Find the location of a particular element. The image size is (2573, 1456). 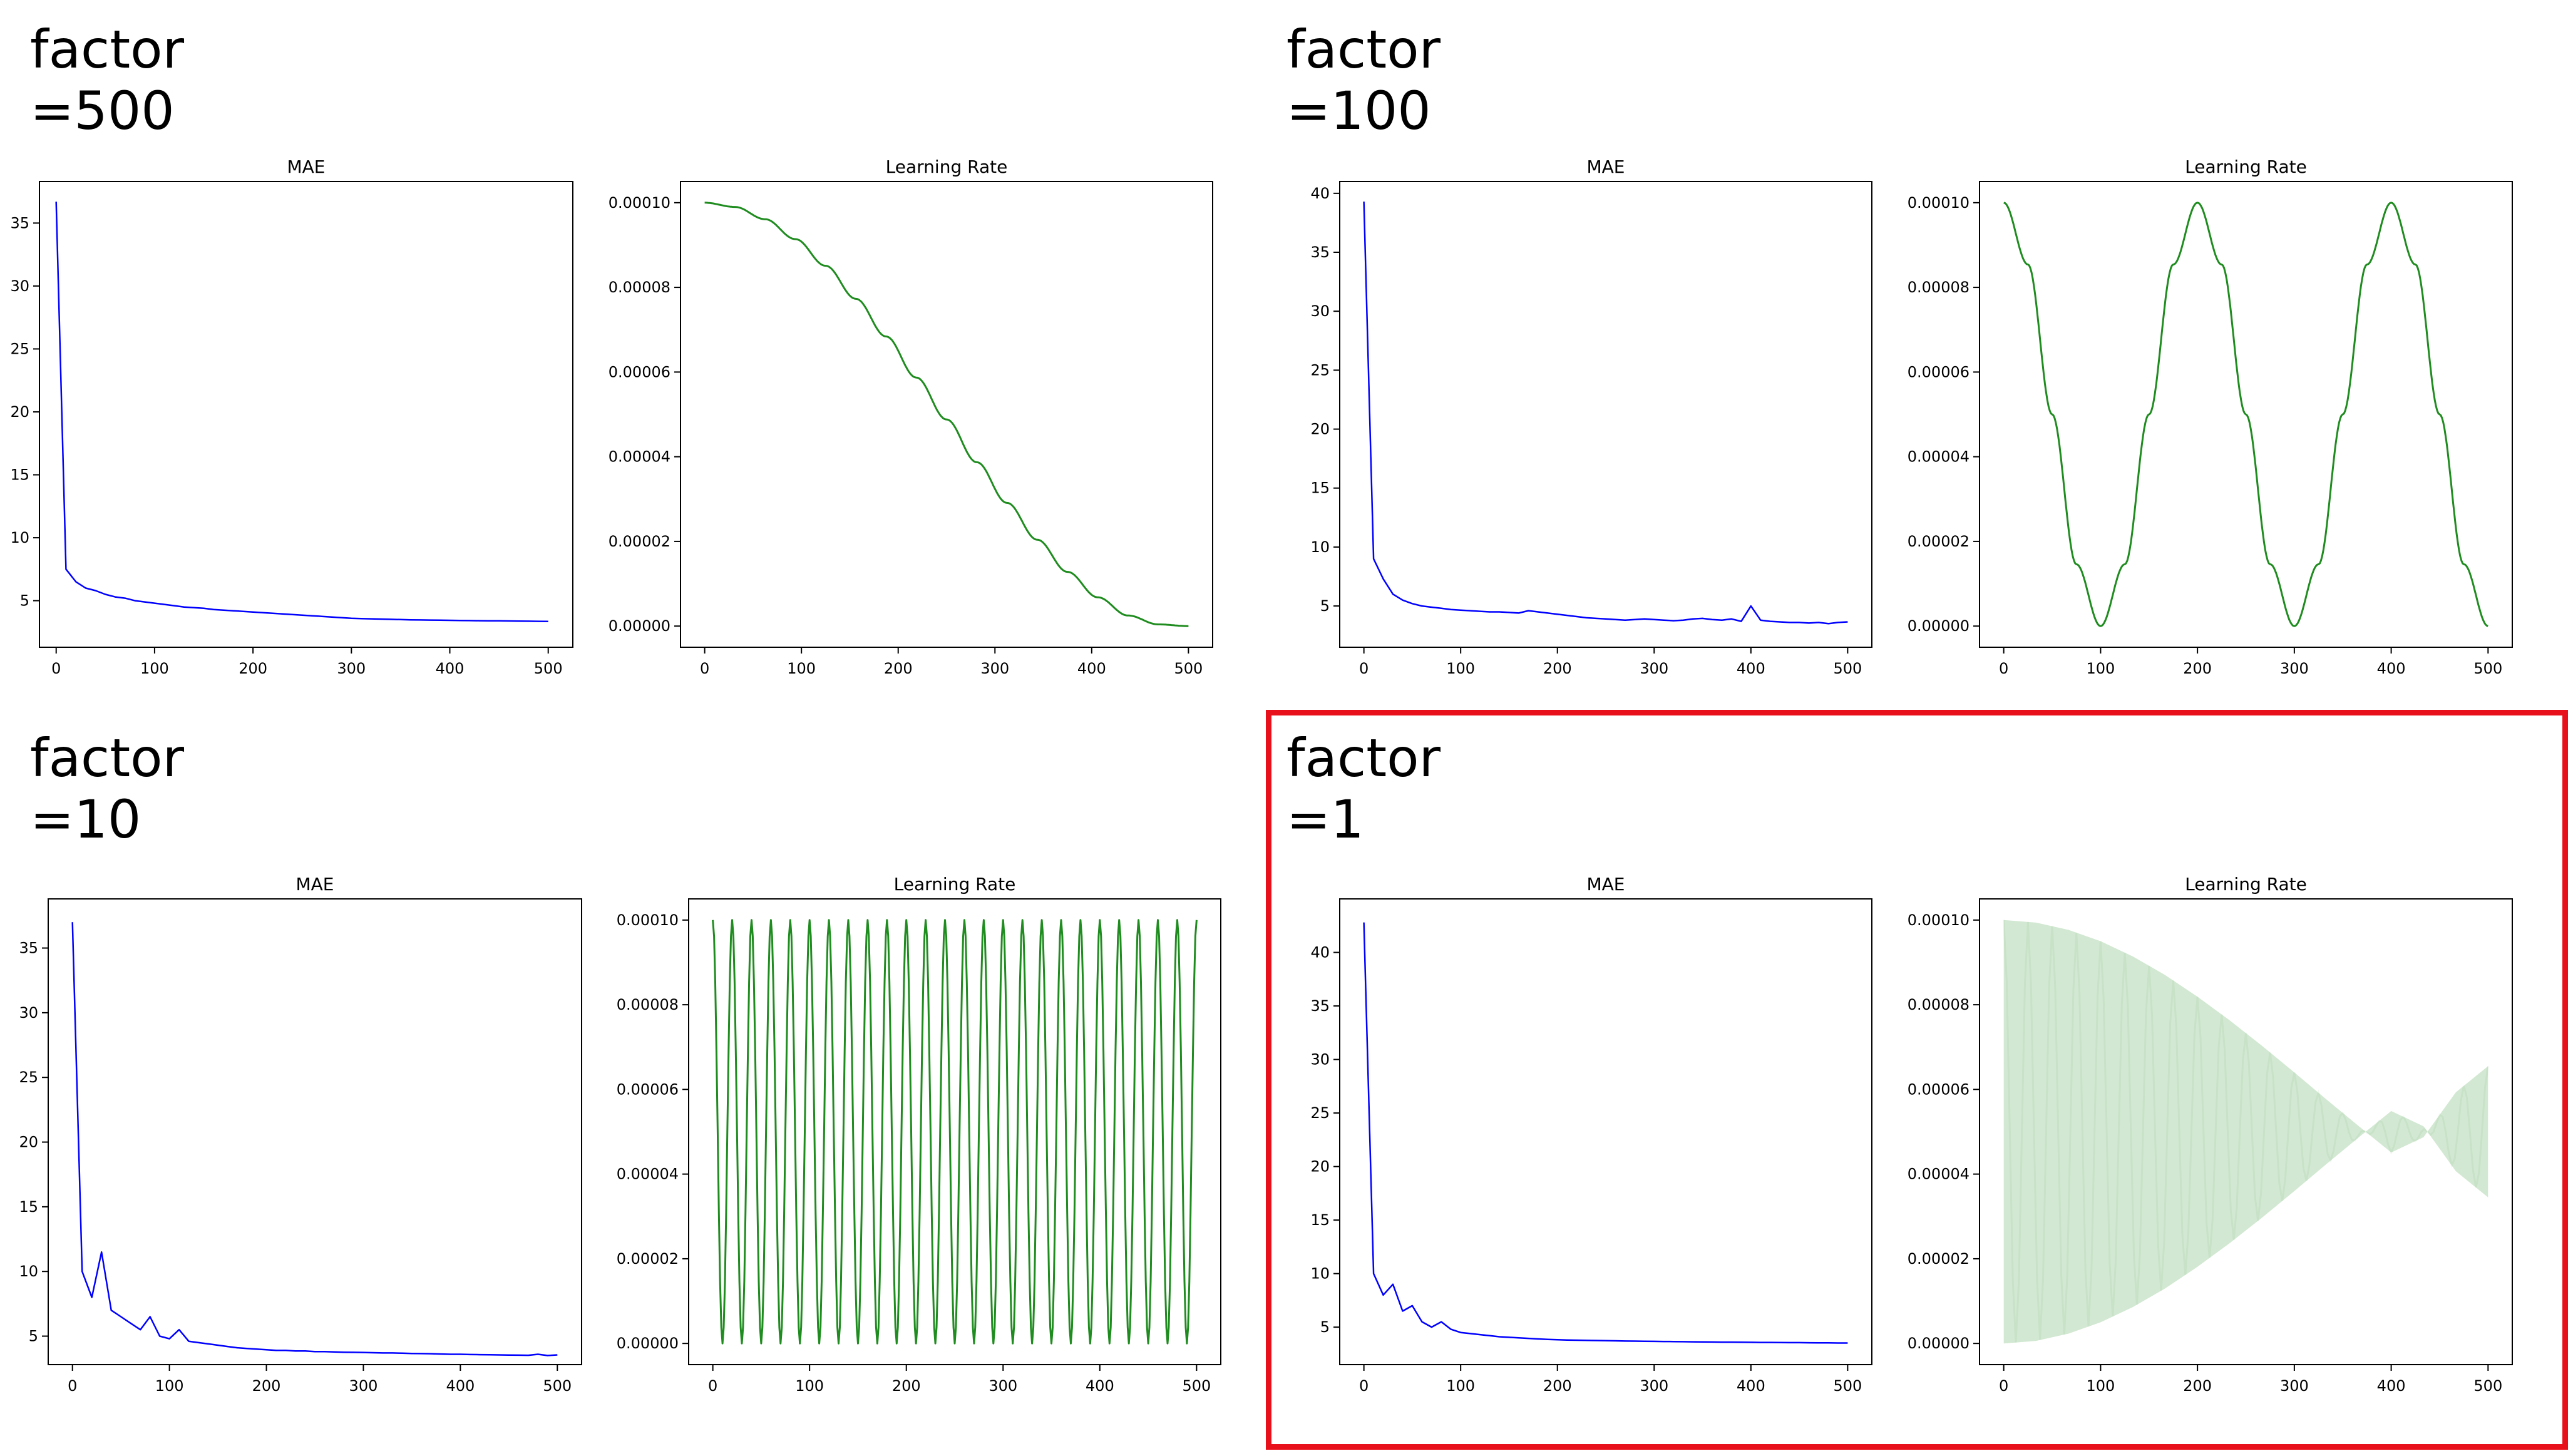

y-tick-label: 0.00006 is located at coordinates (648, 1089).